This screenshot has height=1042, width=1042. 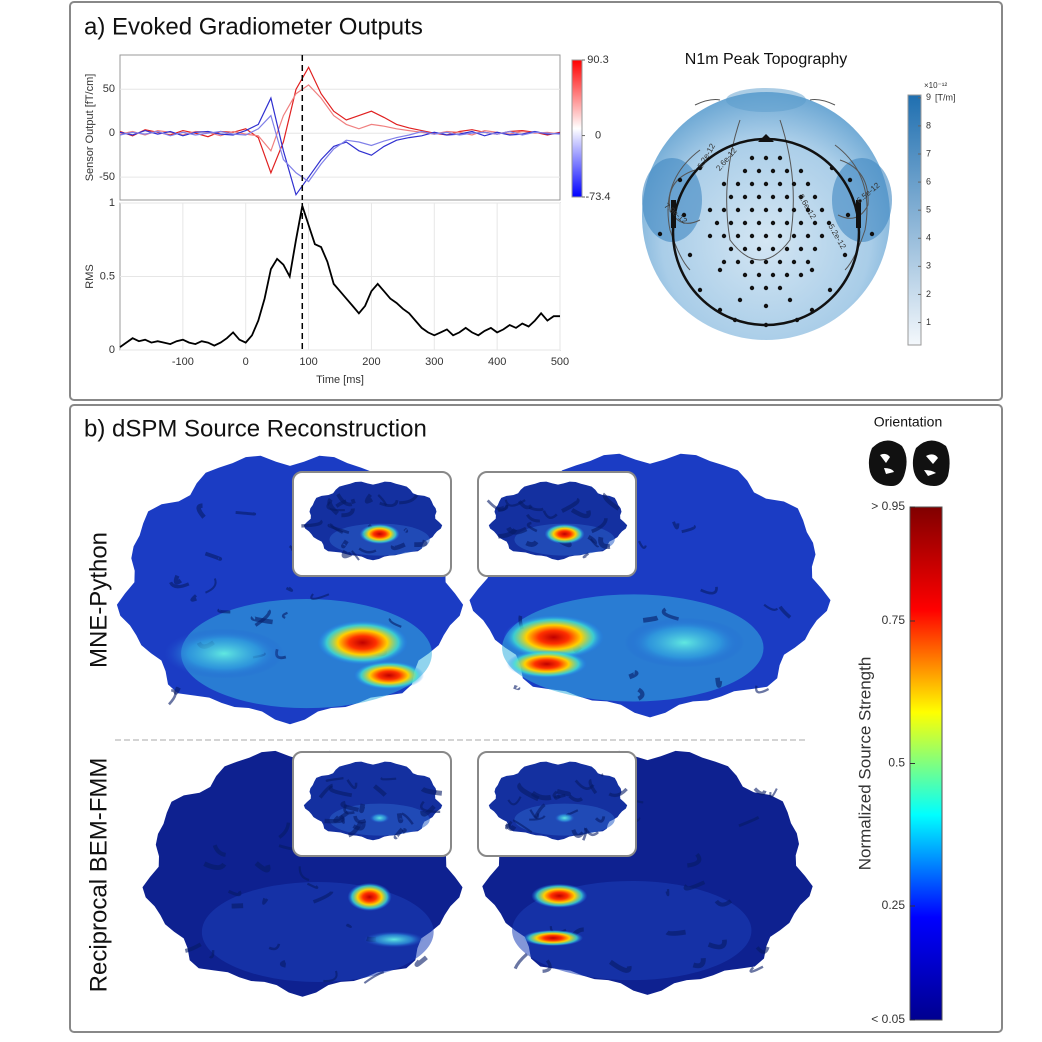 What do you see at coordinates (112, 203) in the screenshot?
I see `y-tick-label: 1` at bounding box center [112, 203].